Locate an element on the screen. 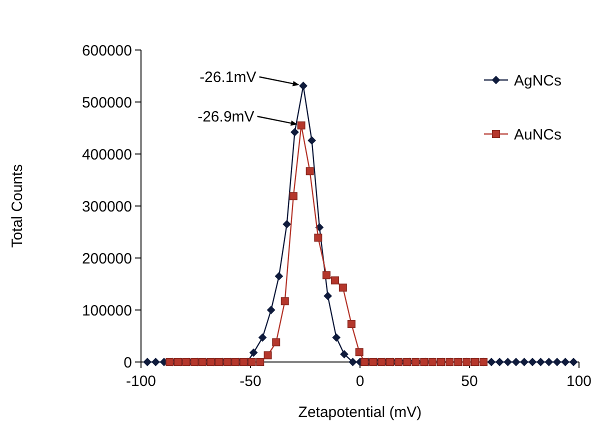 The height and width of the screenshot is (435, 596). legend-label: AuNCs is located at coordinates (538, 135).